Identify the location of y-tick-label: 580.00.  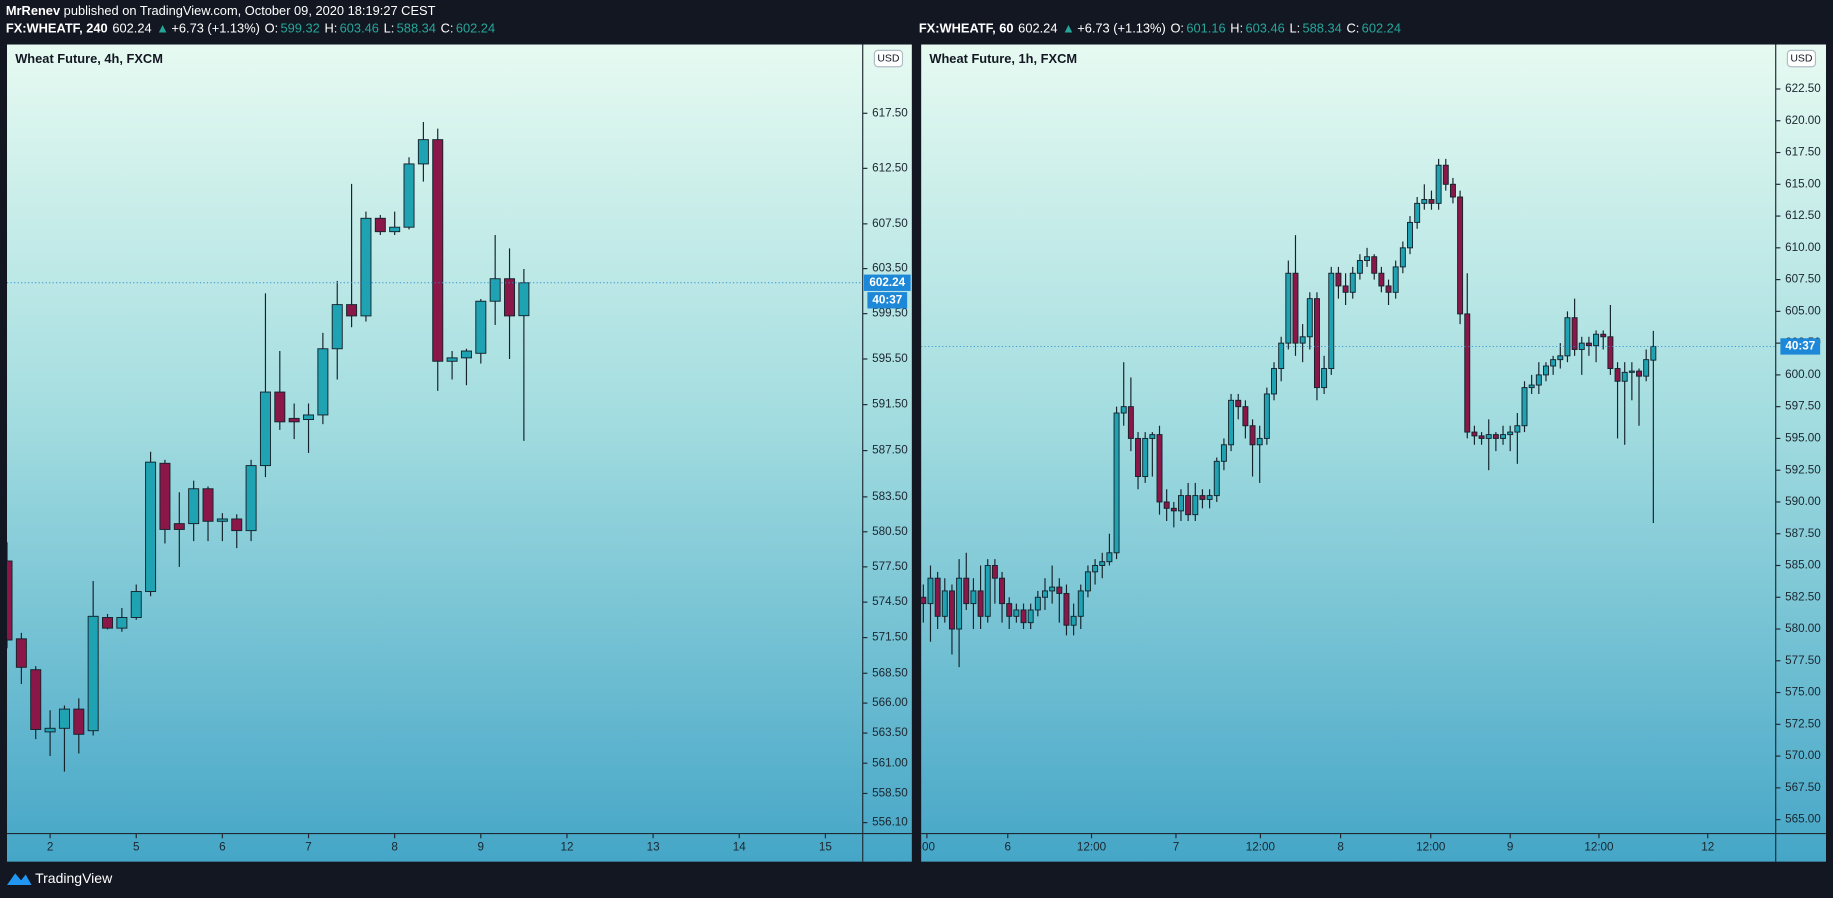
(1803, 628).